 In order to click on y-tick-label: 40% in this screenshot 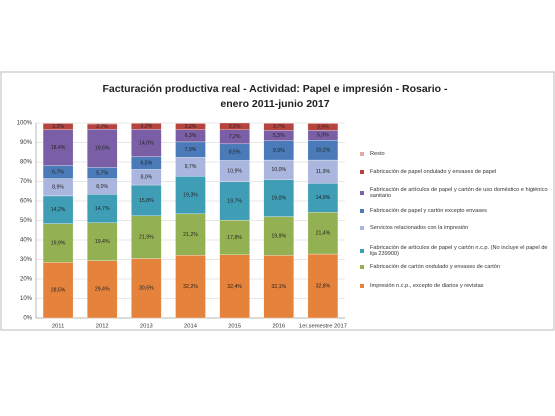, I will do `click(26, 241)`.